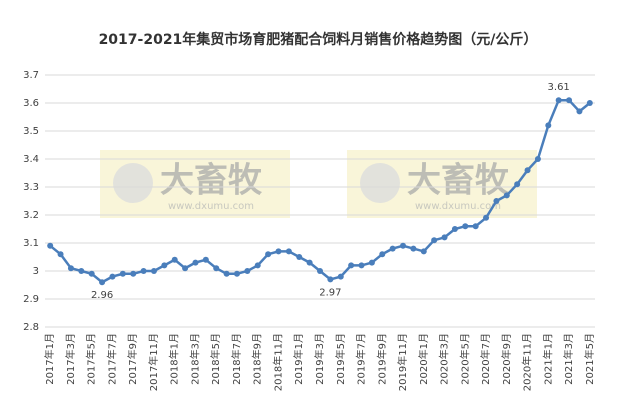 The image size is (627, 407). Describe the element at coordinates (402, 362) in the screenshot. I see `x-tick-label: 2019年11月` at that location.